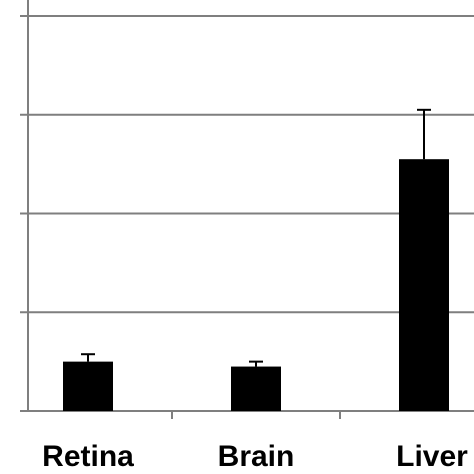 This screenshot has height=474, width=474. Describe the element at coordinates (88, 456) in the screenshot. I see `category-label-retina: Retina` at that location.